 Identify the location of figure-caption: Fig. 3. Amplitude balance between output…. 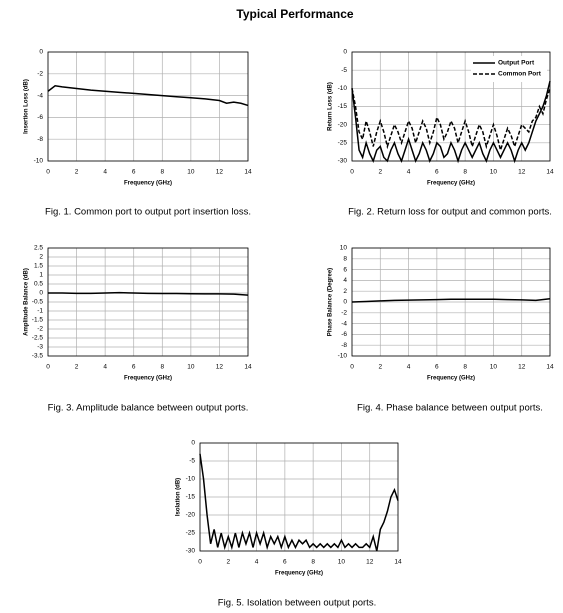
(148, 408).